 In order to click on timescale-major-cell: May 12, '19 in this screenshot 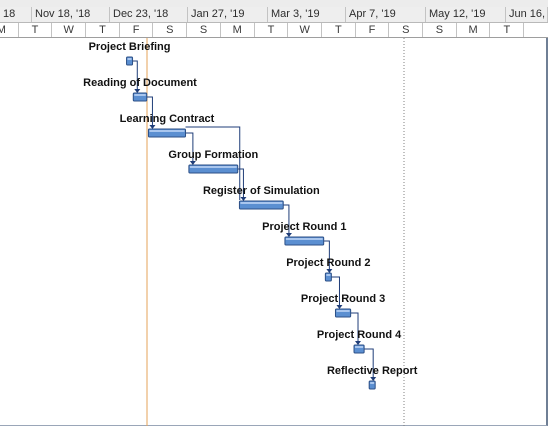, I will do `click(466, 14)`.